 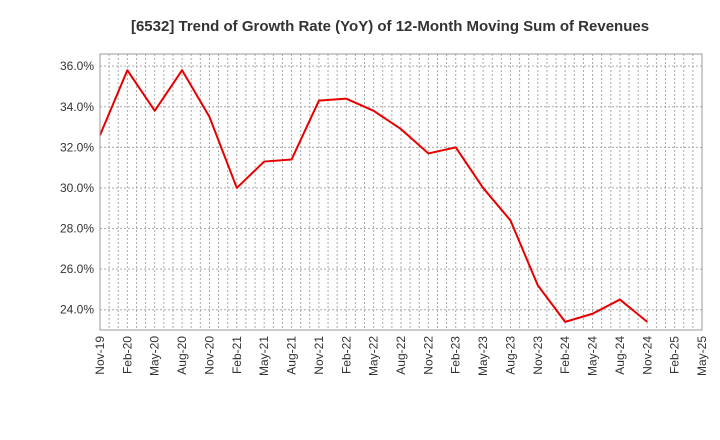 I want to click on x-tick-label: Nov-19, so click(x=100, y=355).